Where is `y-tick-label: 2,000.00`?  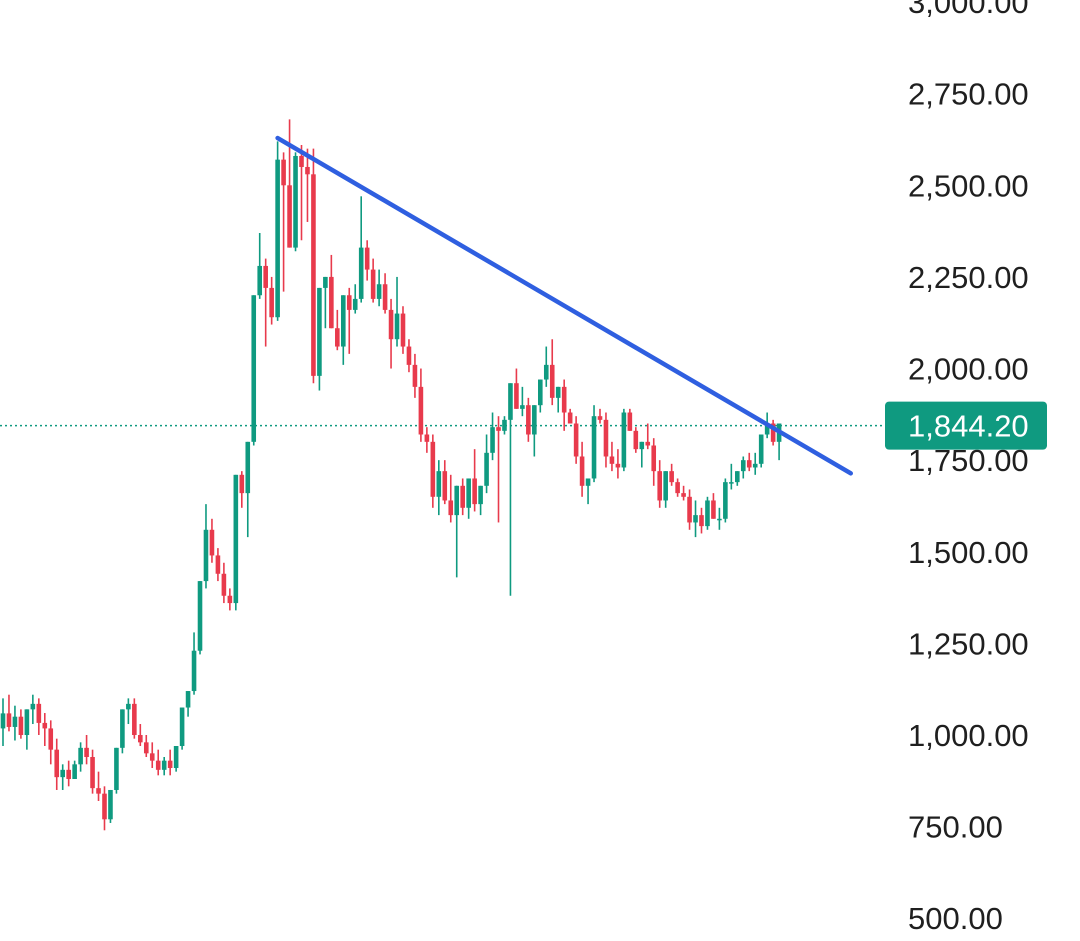
y-tick-label: 2,000.00 is located at coordinates (968, 369).